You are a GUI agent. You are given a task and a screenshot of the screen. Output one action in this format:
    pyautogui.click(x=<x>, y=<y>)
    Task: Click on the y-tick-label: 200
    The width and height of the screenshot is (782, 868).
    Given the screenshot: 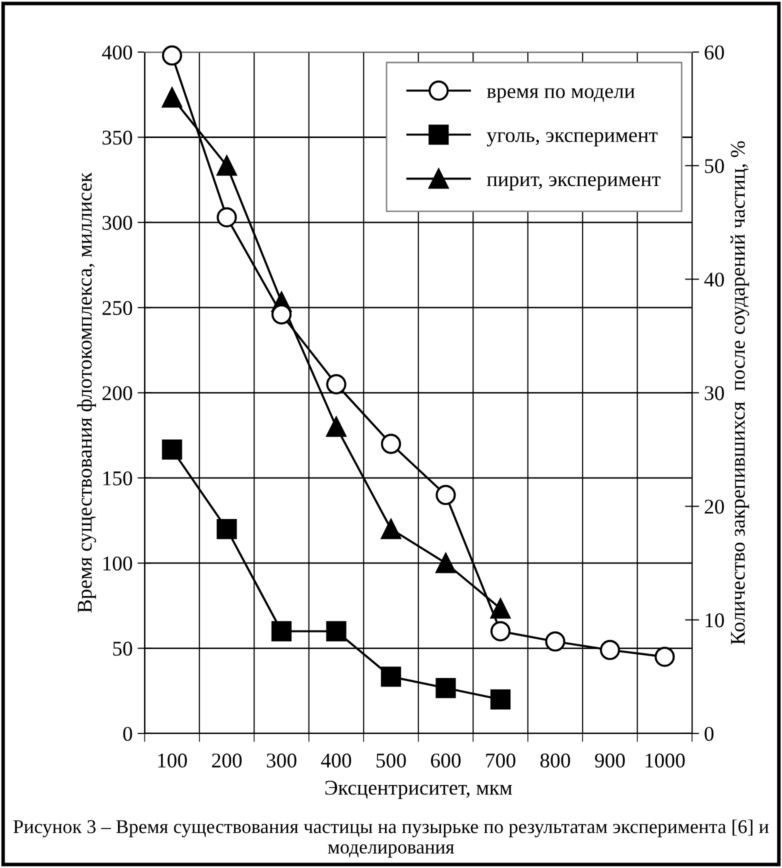 What is the action you would take?
    pyautogui.click(x=117, y=393)
    